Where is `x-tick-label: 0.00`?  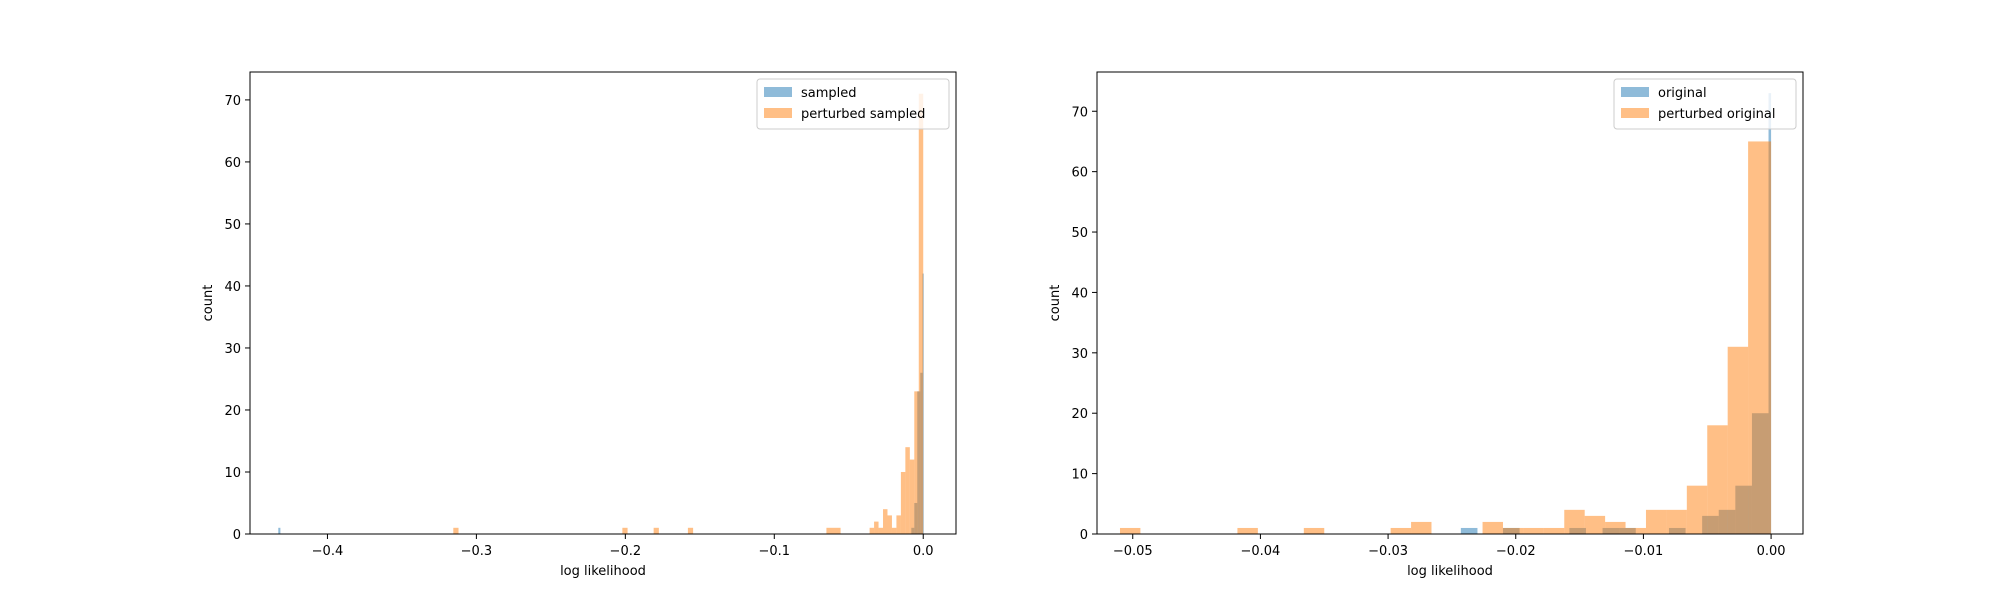
x-tick-label: 0.00 is located at coordinates (1771, 551).